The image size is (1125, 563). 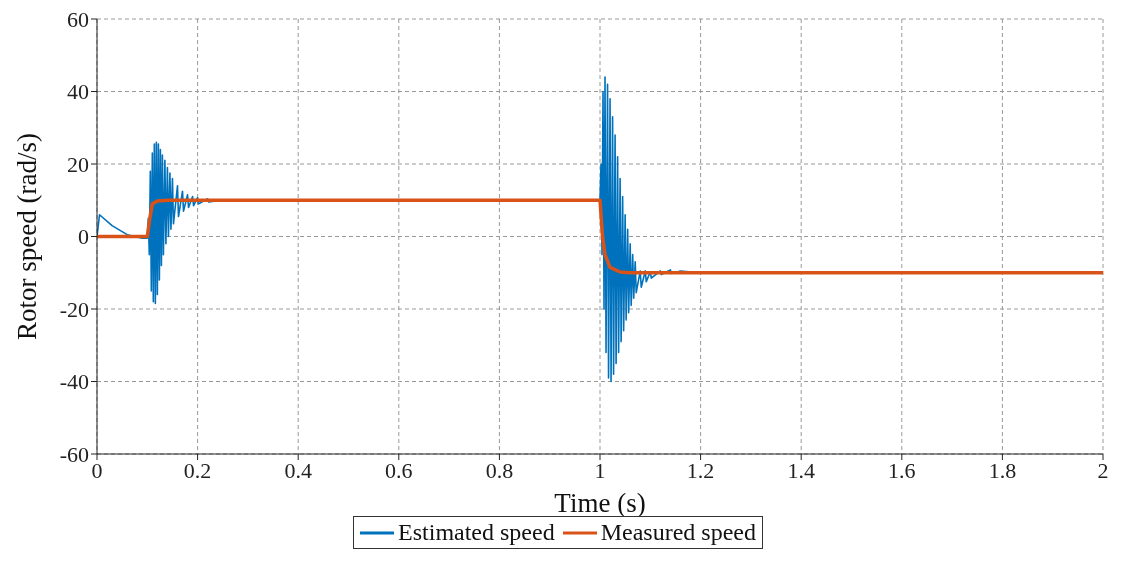 What do you see at coordinates (78, 164) in the screenshot?
I see `y-tick-label: 20` at bounding box center [78, 164].